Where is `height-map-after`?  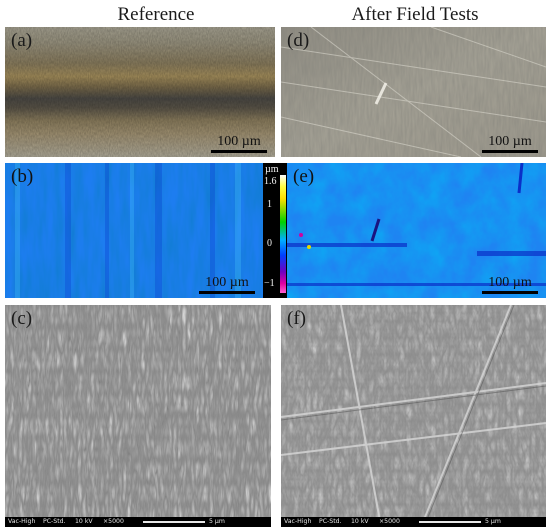
height-map-after is located at coordinates (416, 230).